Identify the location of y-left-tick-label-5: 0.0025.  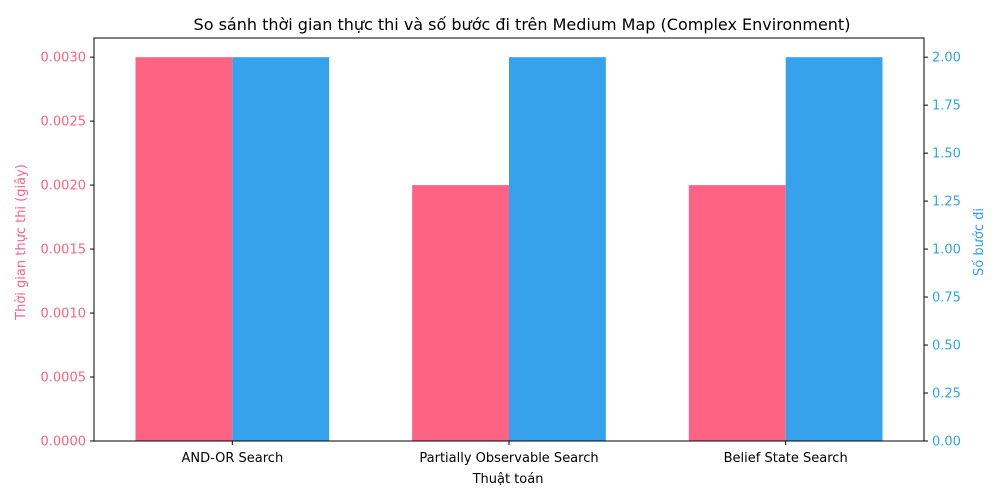
(64, 122).